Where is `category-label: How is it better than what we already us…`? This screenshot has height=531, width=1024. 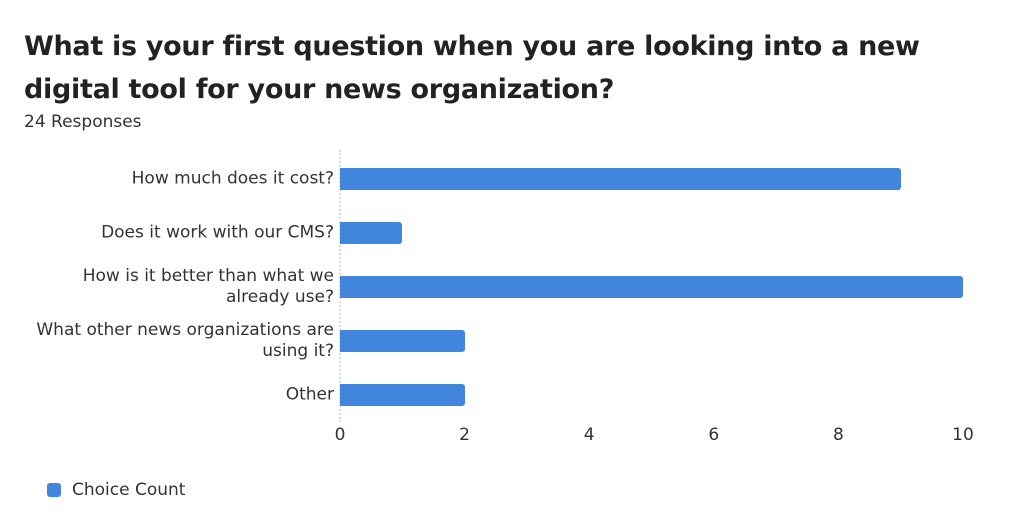
category-label: How is it better than what we already us… is located at coordinates (208, 286).